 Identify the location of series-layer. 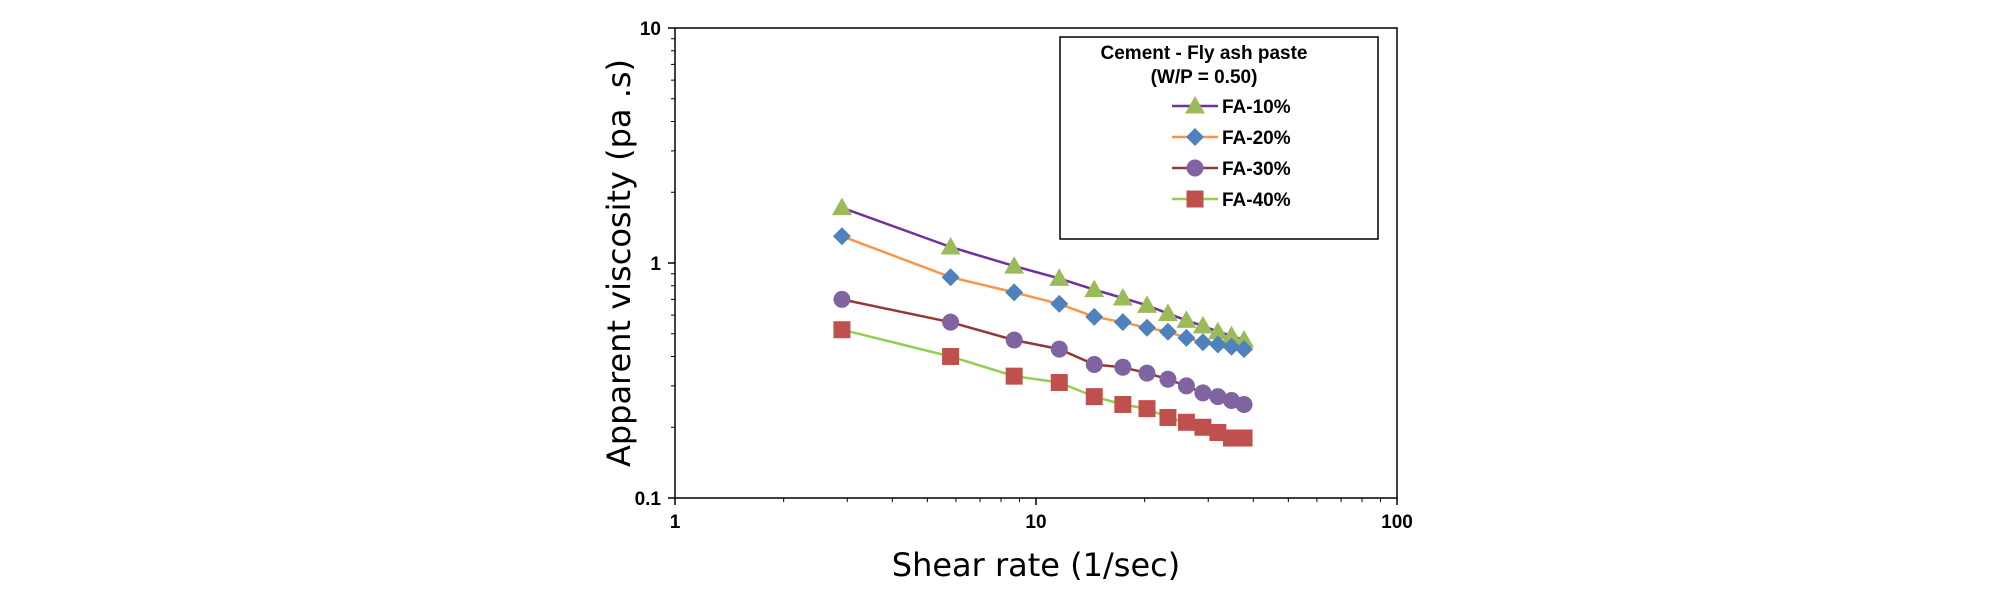
(1043, 322).